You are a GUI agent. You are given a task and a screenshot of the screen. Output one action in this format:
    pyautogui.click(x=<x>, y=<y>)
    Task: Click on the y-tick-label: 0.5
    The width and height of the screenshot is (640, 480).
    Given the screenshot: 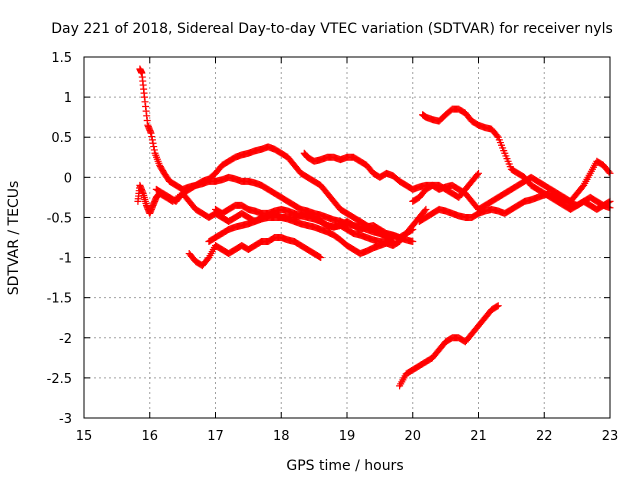 What is the action you would take?
    pyautogui.click(x=61, y=138)
    